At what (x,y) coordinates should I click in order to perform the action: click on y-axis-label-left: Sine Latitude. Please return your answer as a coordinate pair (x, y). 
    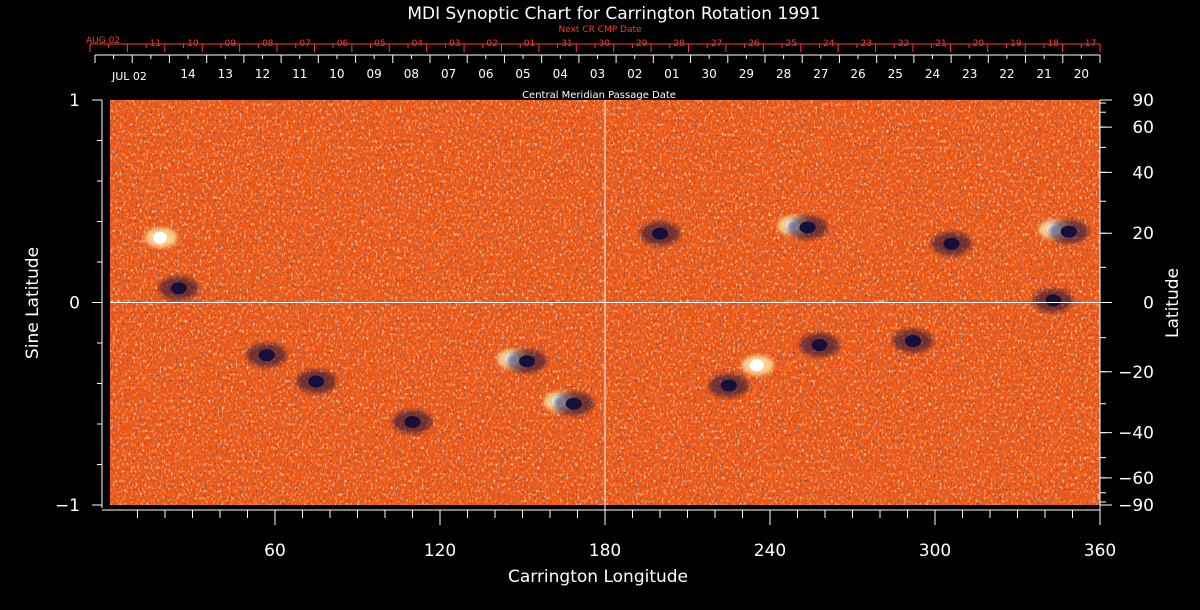
    Looking at the image, I should click on (33, 303).